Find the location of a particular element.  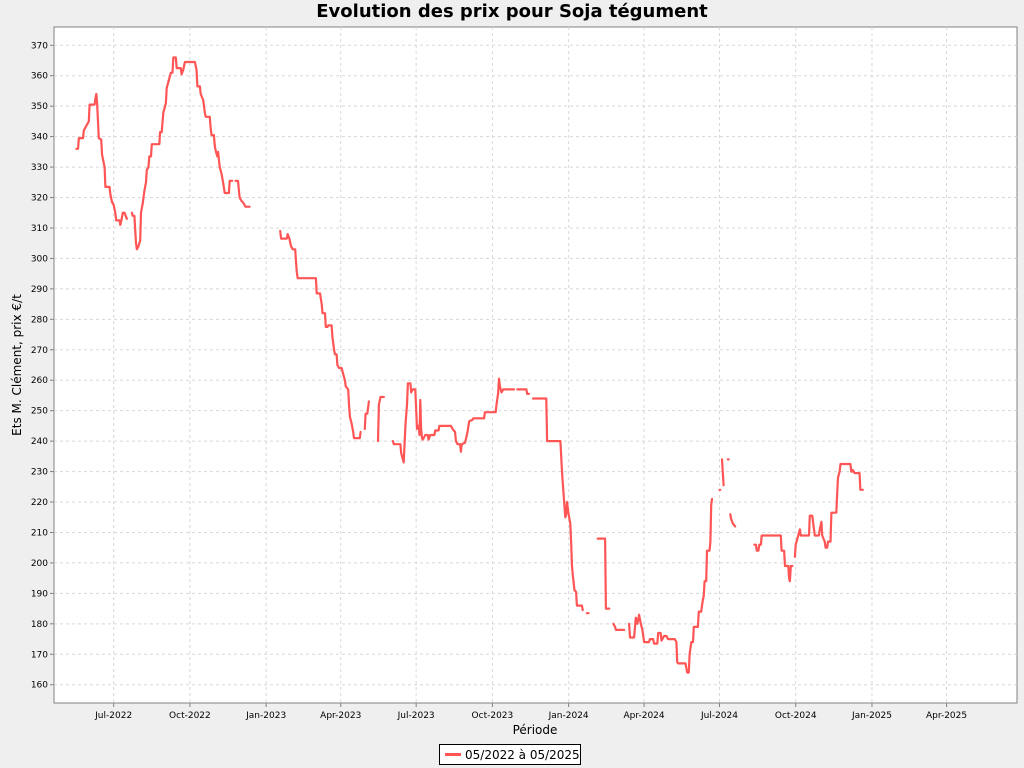

y-tick-label: 180 is located at coordinates (39, 625).